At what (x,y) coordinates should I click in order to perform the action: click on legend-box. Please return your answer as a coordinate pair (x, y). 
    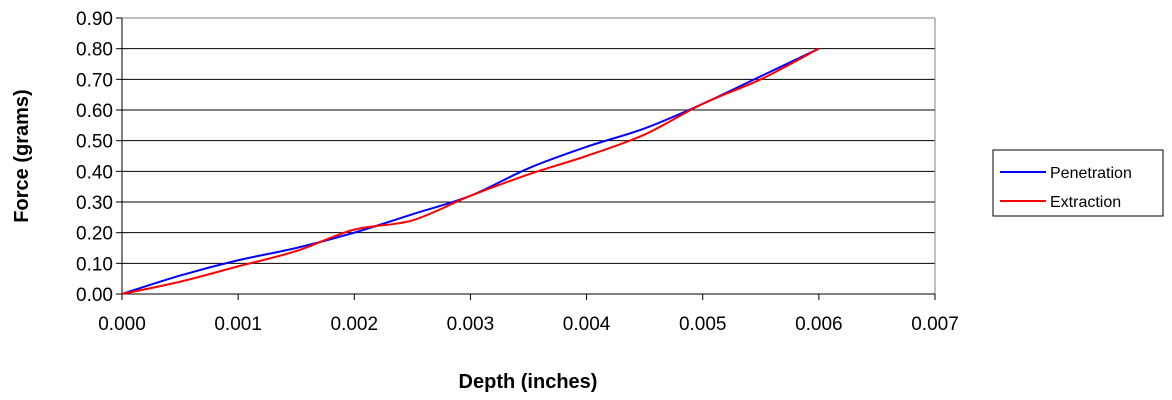
    Looking at the image, I should click on (1078, 183).